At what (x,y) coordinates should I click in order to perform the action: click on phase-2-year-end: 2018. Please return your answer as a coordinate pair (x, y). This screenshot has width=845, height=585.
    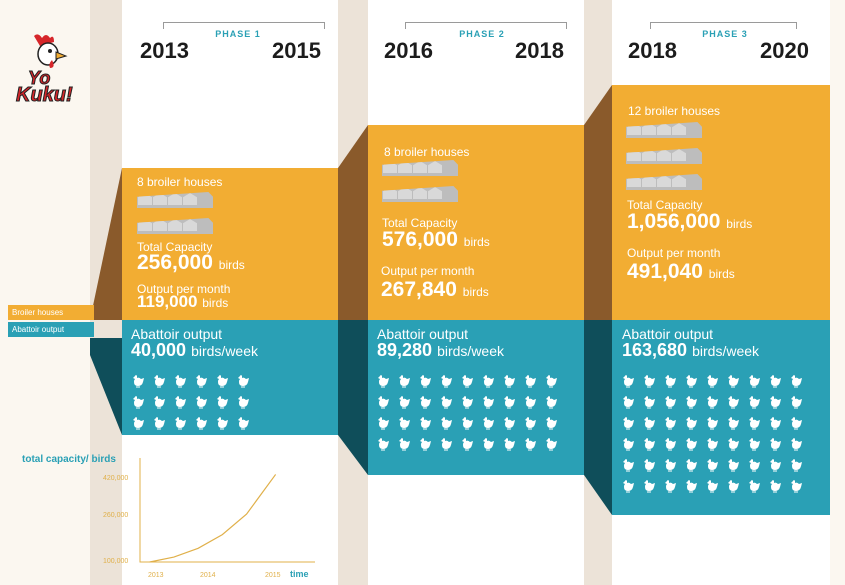
    Looking at the image, I should click on (539, 50).